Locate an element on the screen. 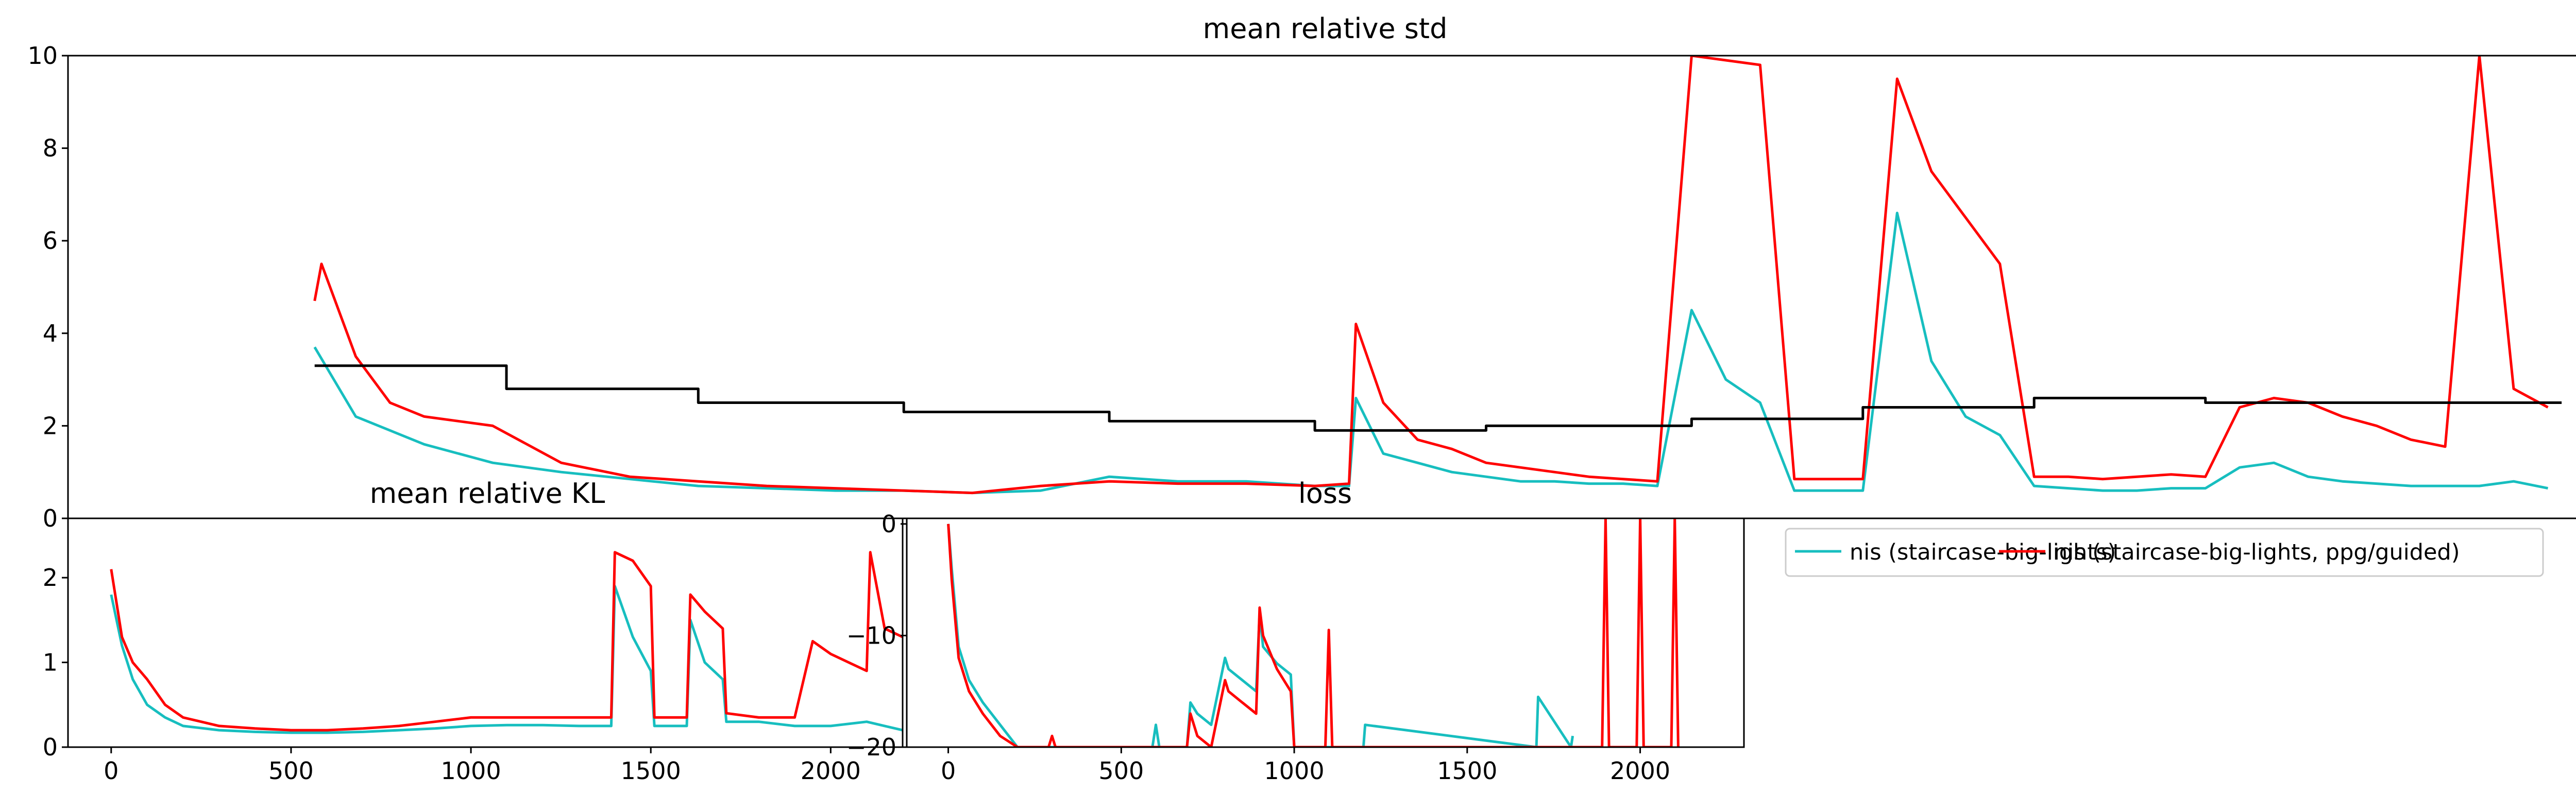  x-tick-label-loss: 2000 is located at coordinates (1640, 771).